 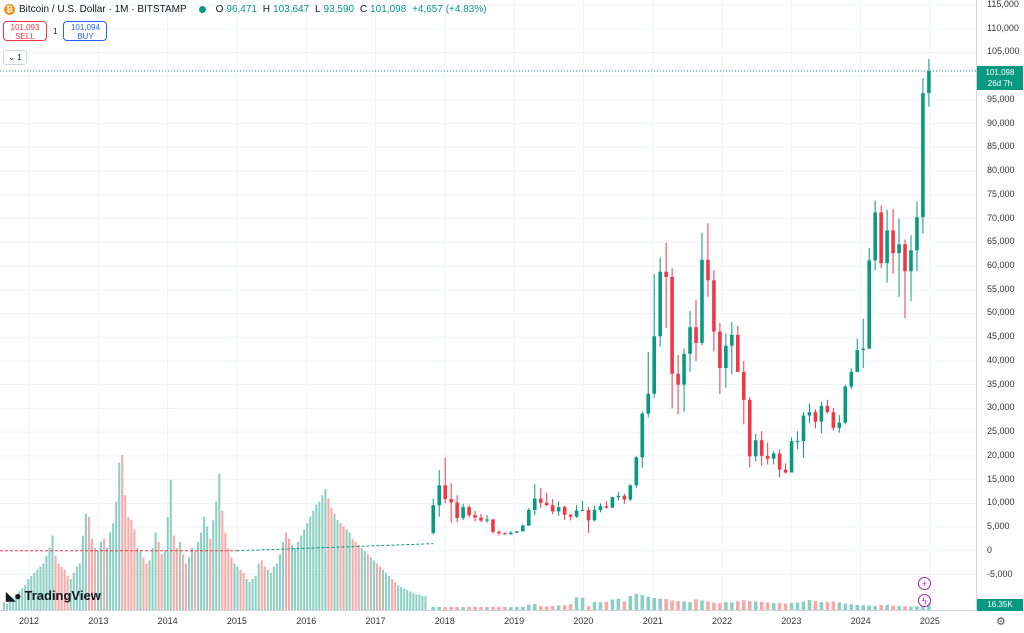 What do you see at coordinates (85, 31) in the screenshot?
I see `buy-button: 101,094 BUY` at bounding box center [85, 31].